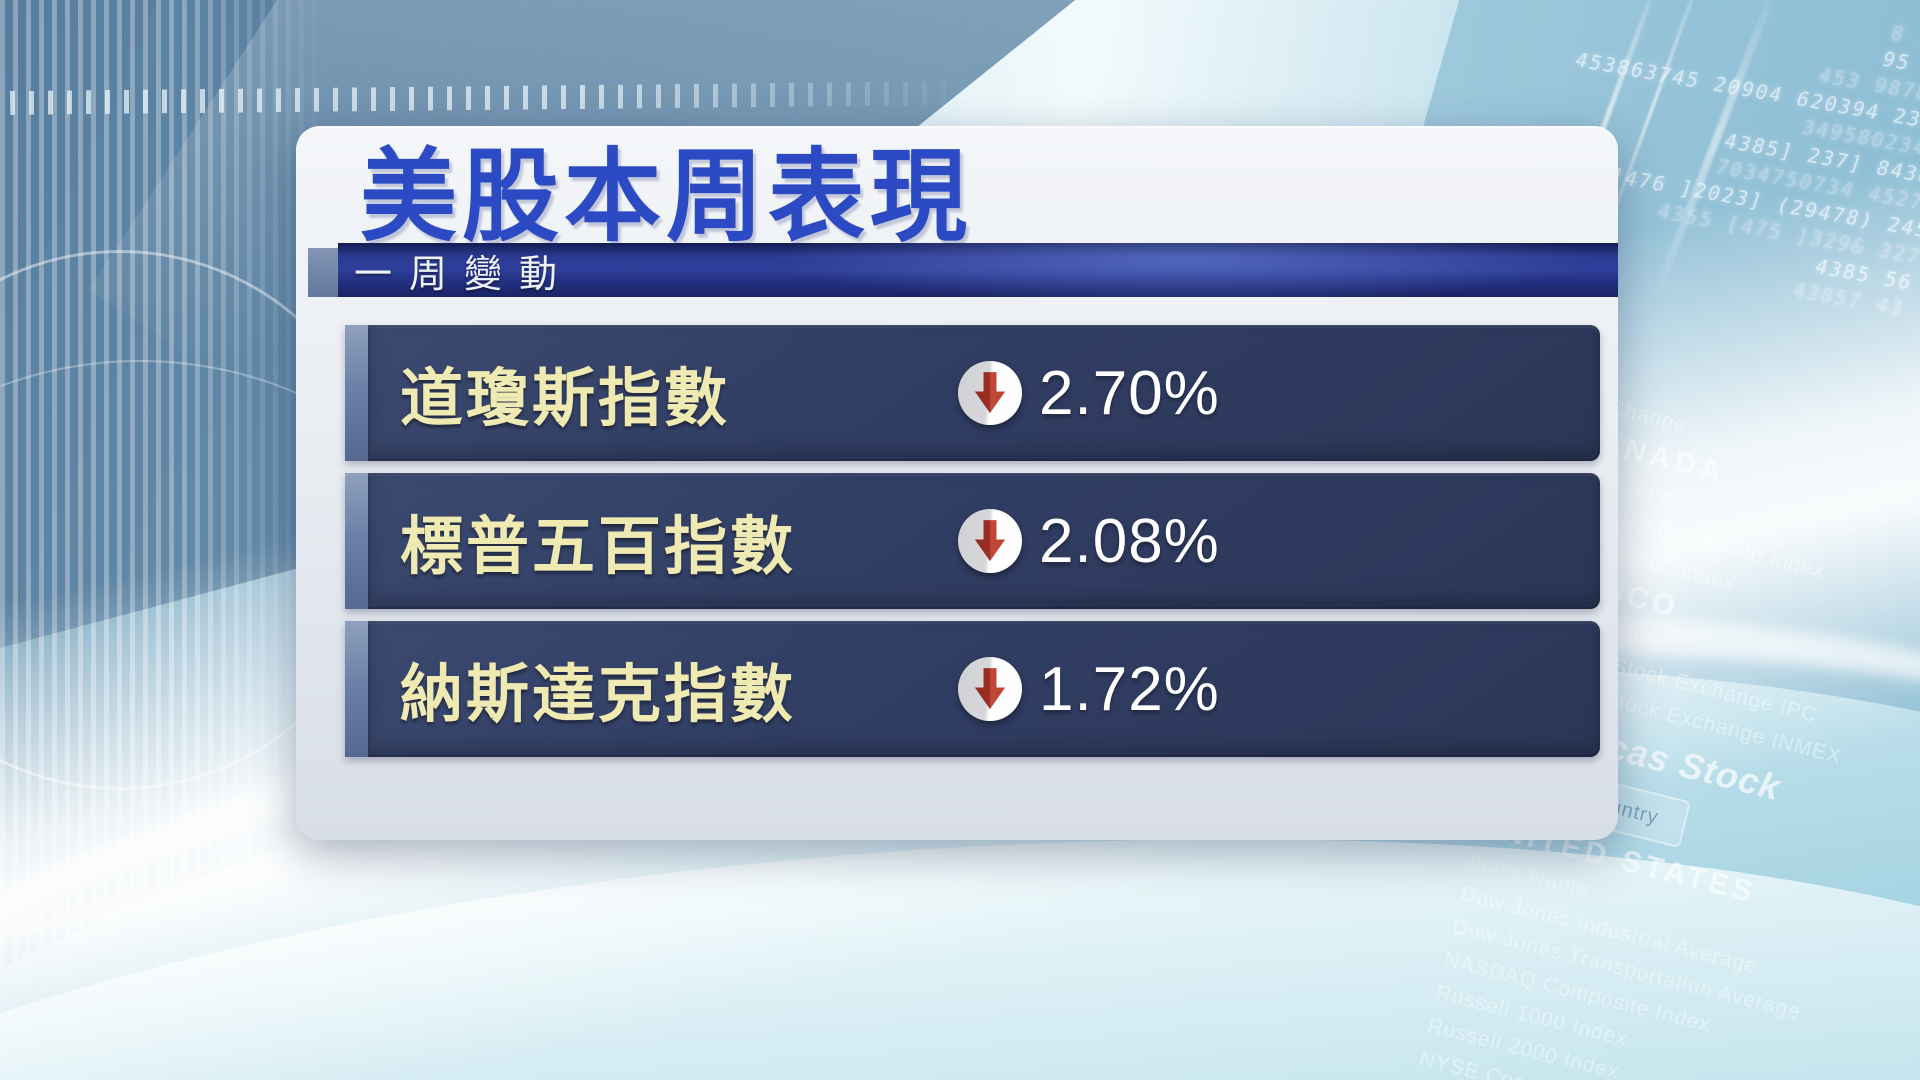 Image resolution: width=1920 pixels, height=1080 pixels. Describe the element at coordinates (1129, 689) in the screenshot. I see `change-value: 1.72%` at that location.